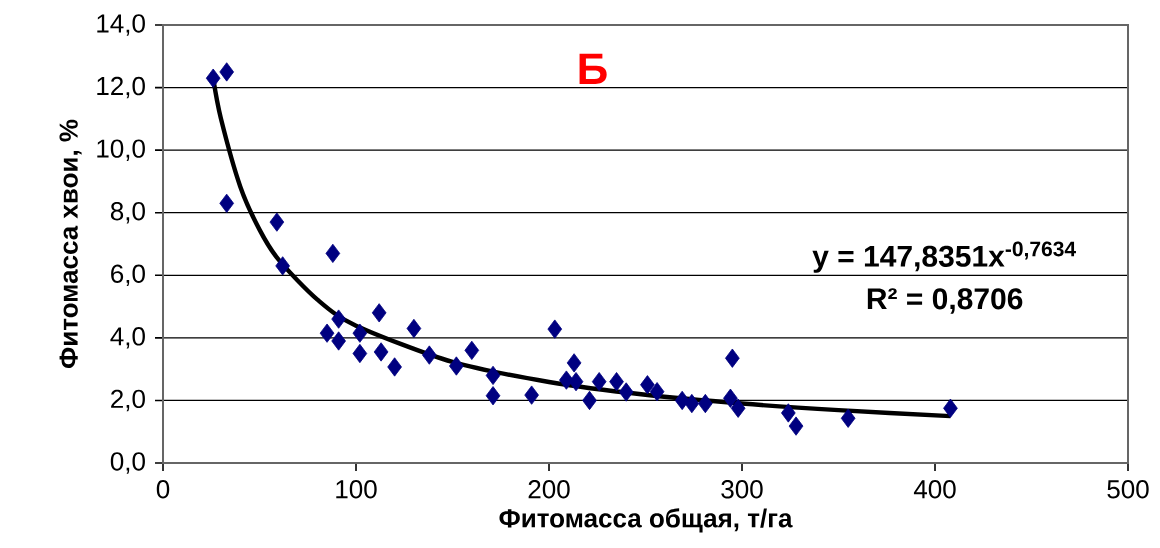 The height and width of the screenshot is (548, 1160). I want to click on x-tick-label: 0, so click(163, 489).